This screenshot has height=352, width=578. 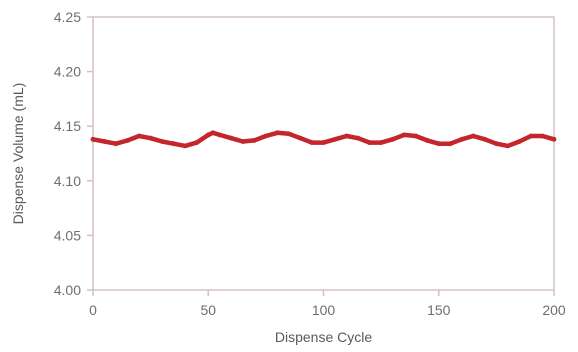 I want to click on y-tick-label: 4.10, so click(x=67, y=181).